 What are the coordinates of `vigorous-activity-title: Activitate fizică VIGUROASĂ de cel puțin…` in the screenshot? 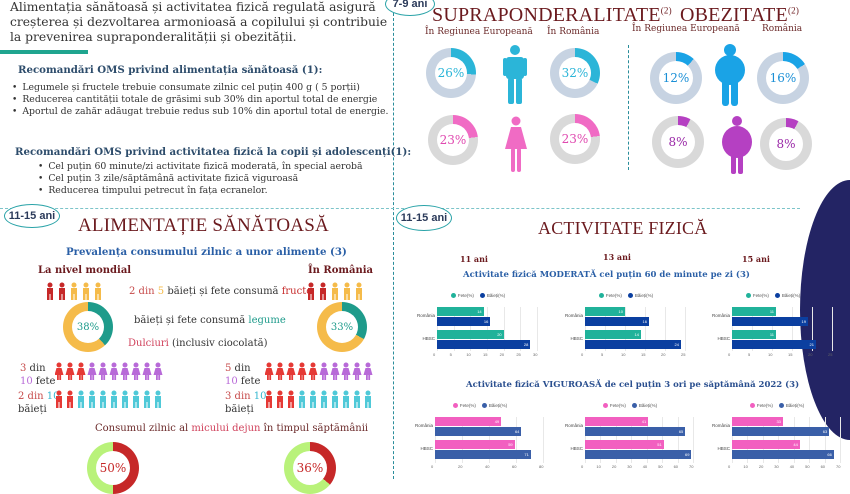 It's located at (633, 385).